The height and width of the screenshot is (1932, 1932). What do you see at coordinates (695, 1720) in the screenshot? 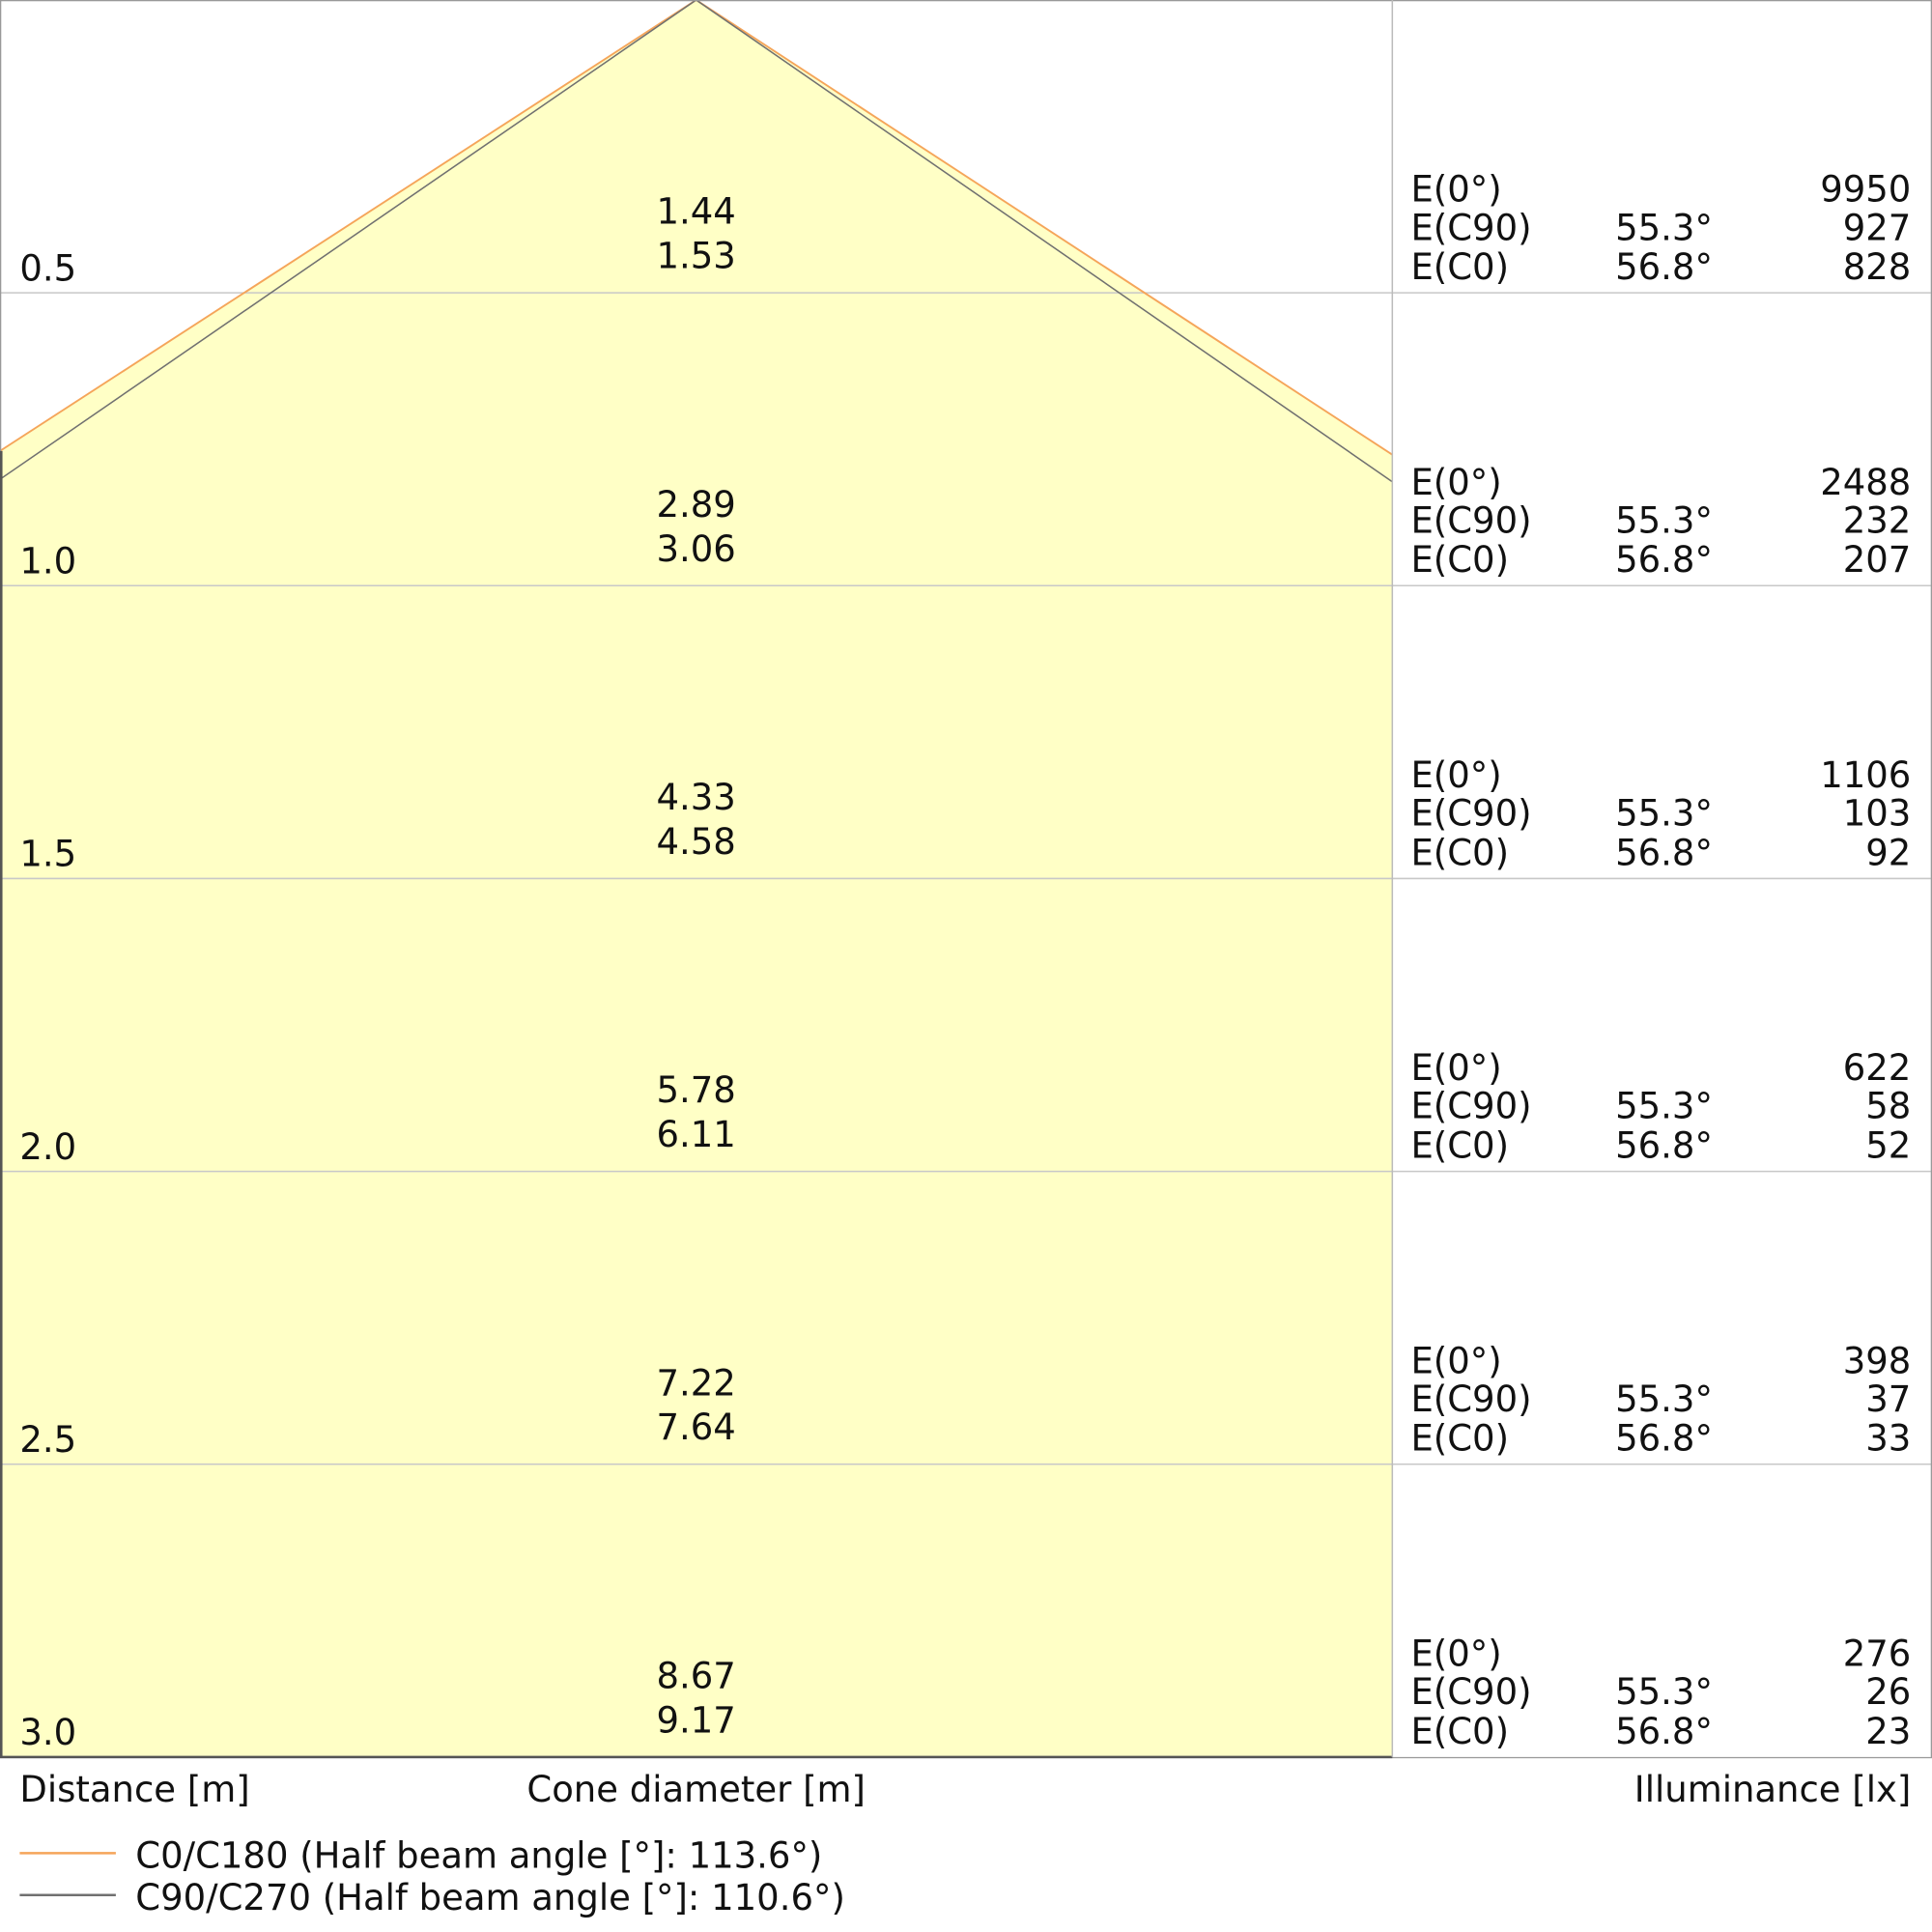
I see `cone-diameter-c0: 9.17` at bounding box center [695, 1720].